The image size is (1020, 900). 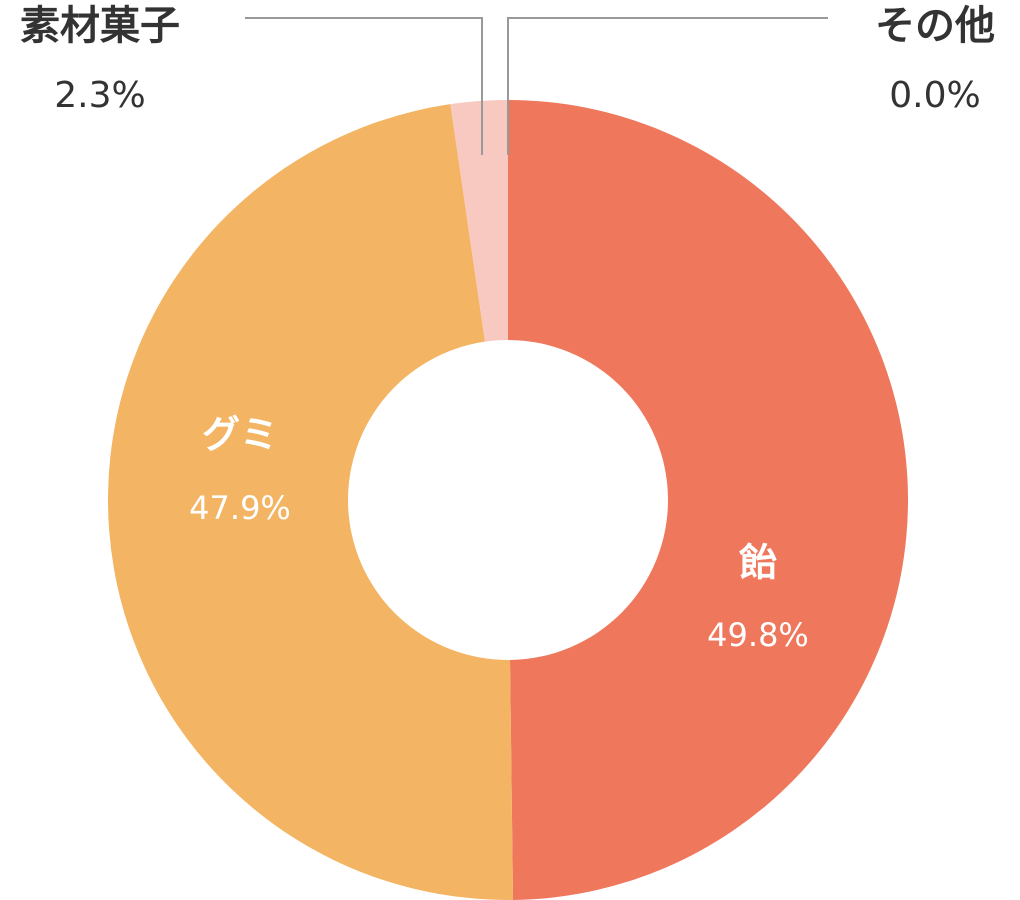 What do you see at coordinates (99, 95) in the screenshot?
I see `value-label: 2.3%` at bounding box center [99, 95].